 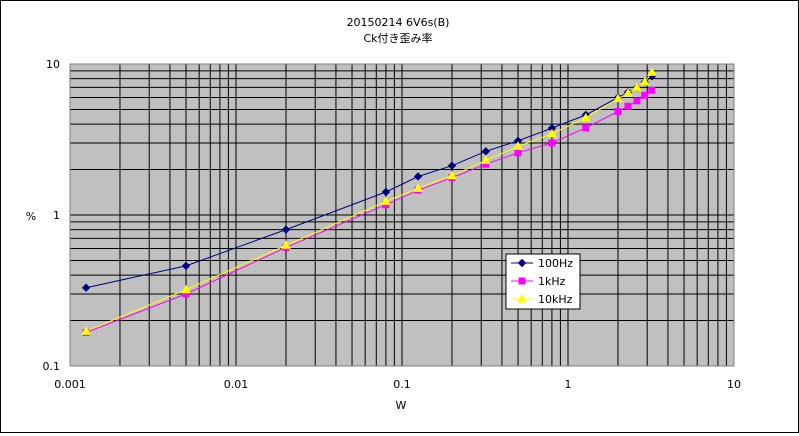 I want to click on legend: 100Hz 1kHz 10kHz, so click(x=543, y=281).